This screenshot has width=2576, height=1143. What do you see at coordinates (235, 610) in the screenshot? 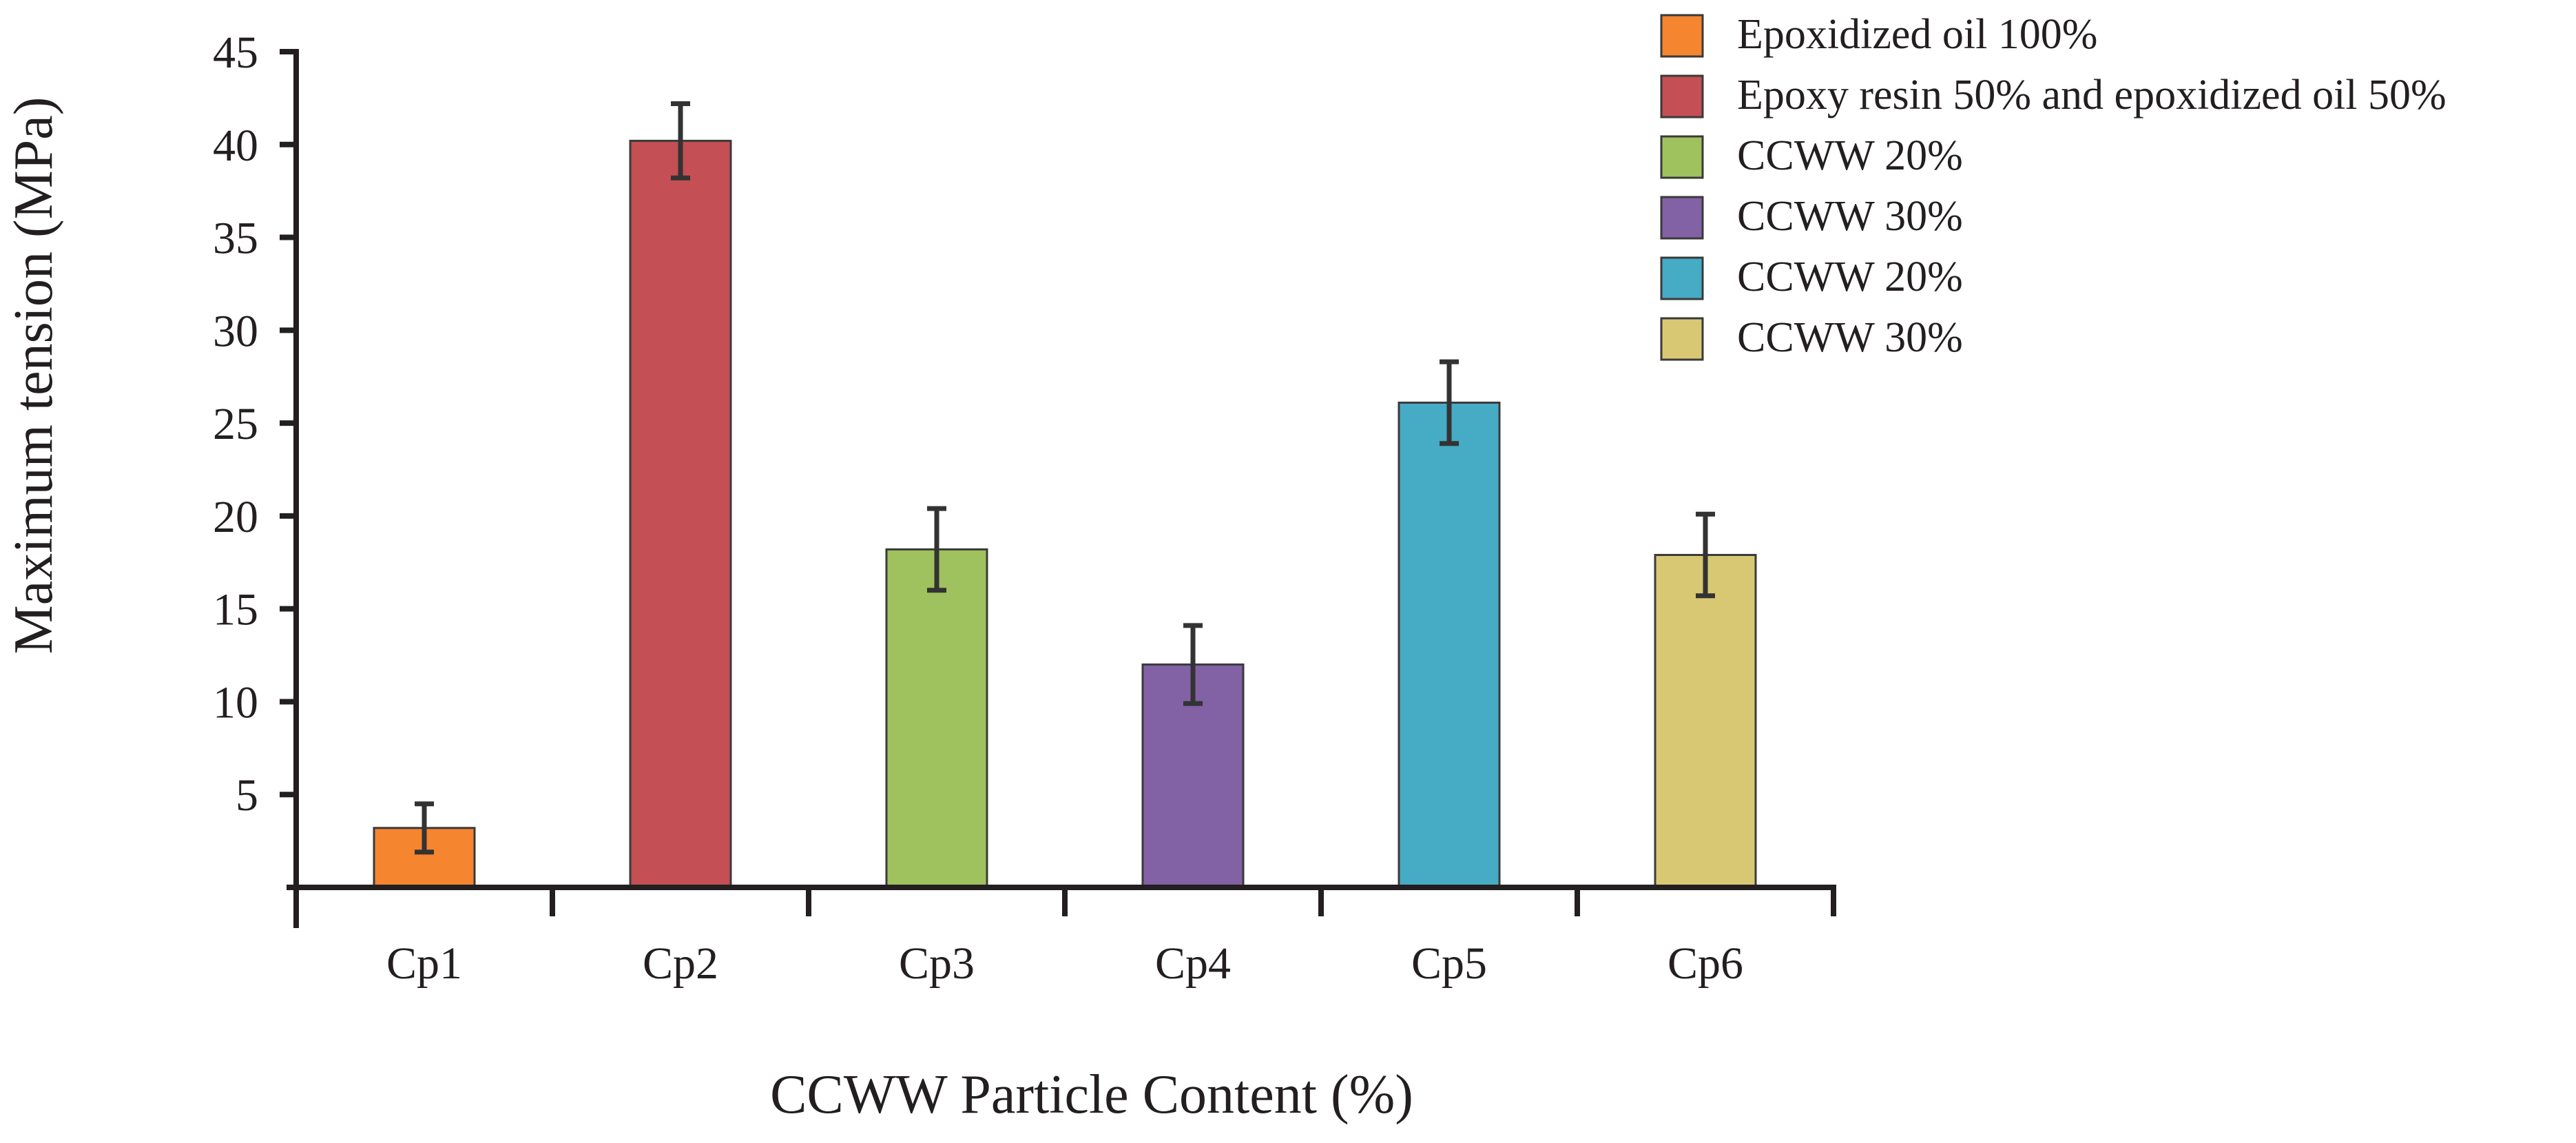
I see `y-tick-label: 15` at bounding box center [235, 610].